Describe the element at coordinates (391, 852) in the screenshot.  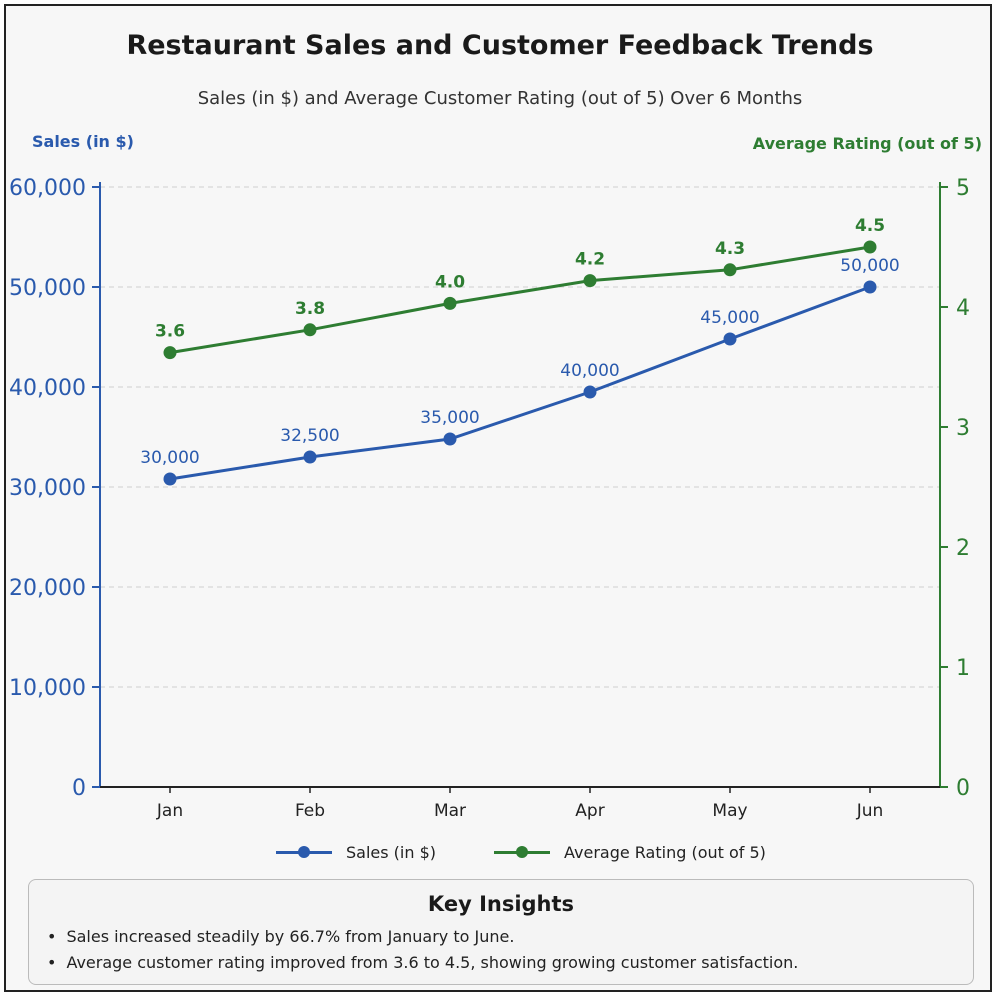
I see `legend-label-sales: Sales (in $)` at that location.